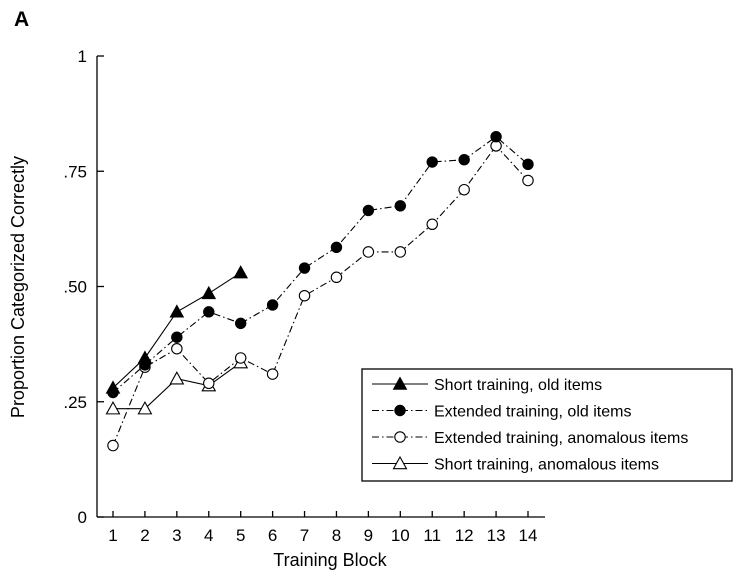 This screenshot has width=734, height=575. Describe the element at coordinates (18, 287) in the screenshot. I see `y-axis-label: Proportion Categorized Correctly` at that location.